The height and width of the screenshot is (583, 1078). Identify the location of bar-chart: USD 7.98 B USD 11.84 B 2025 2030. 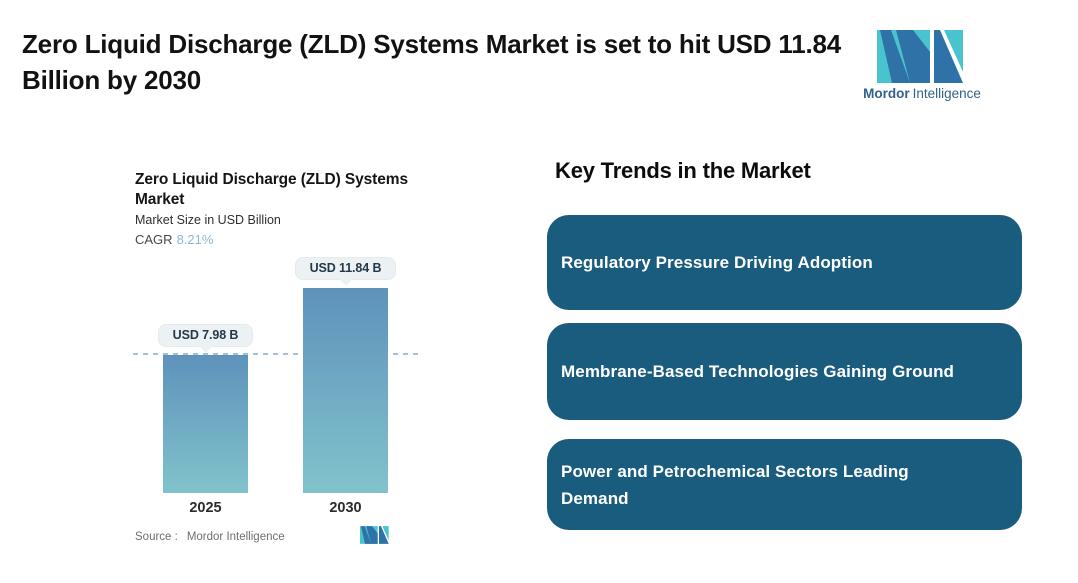
(275, 386).